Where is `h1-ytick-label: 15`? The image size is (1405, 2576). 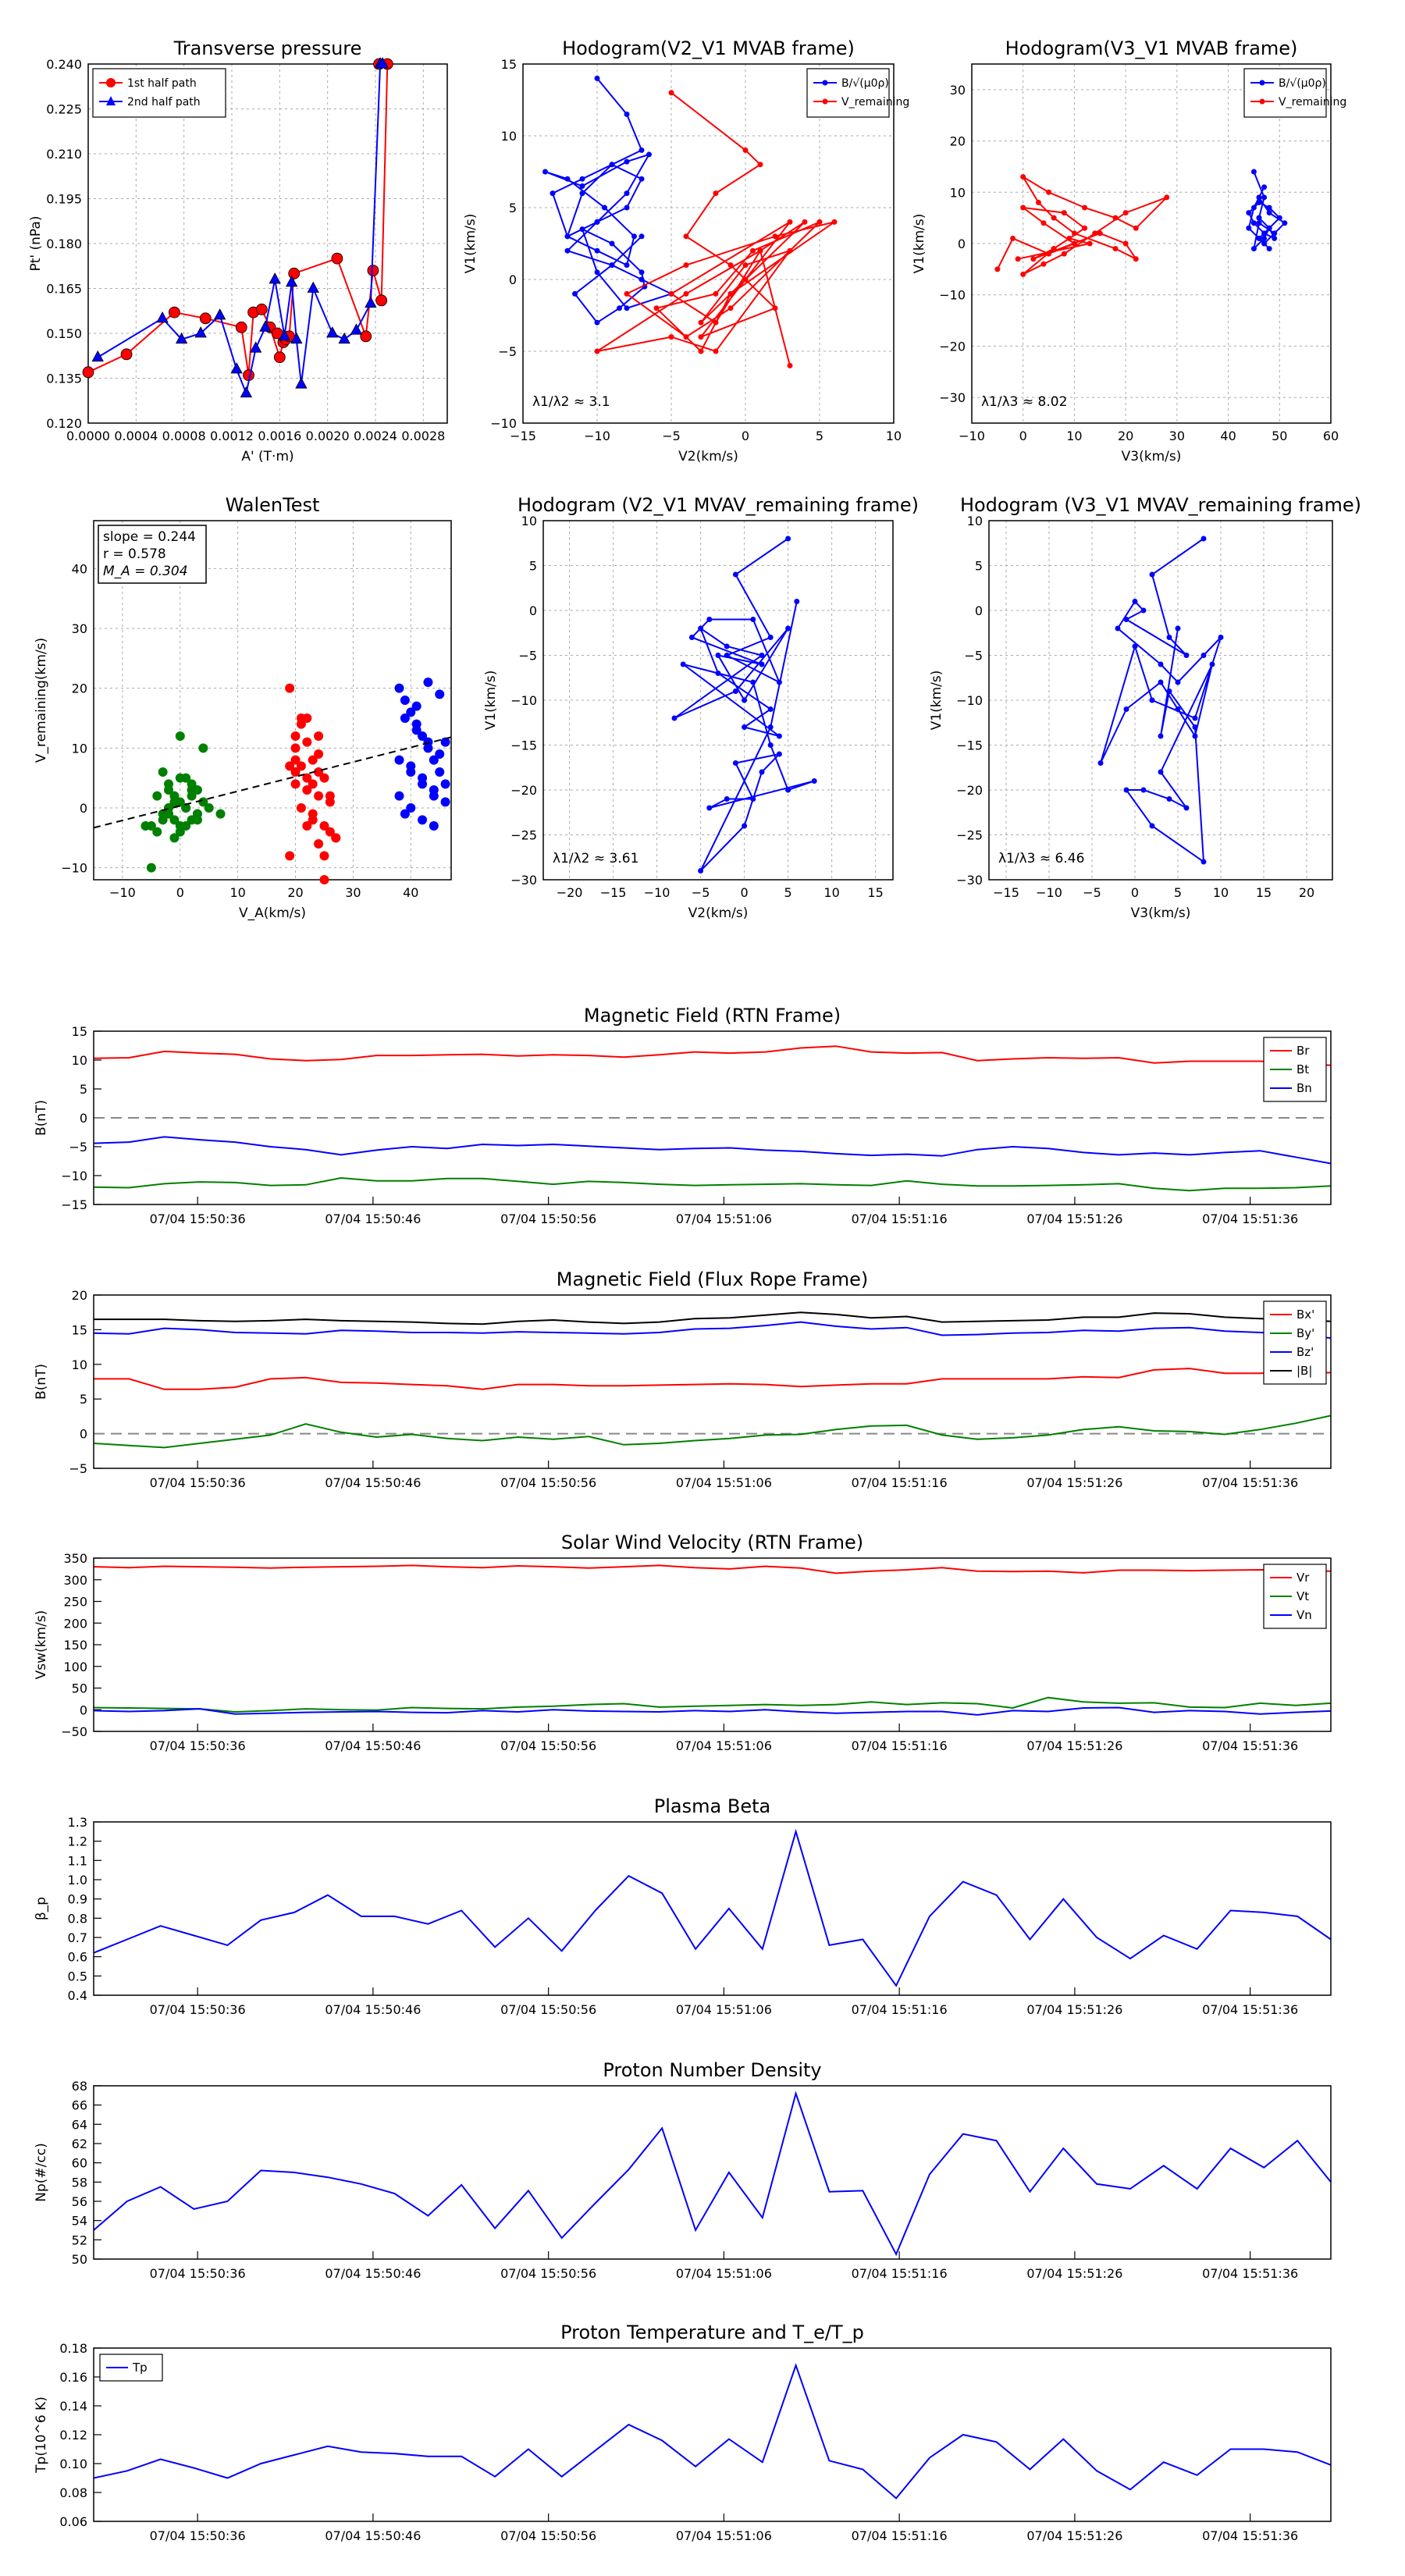 h1-ytick-label: 15 is located at coordinates (509, 64).